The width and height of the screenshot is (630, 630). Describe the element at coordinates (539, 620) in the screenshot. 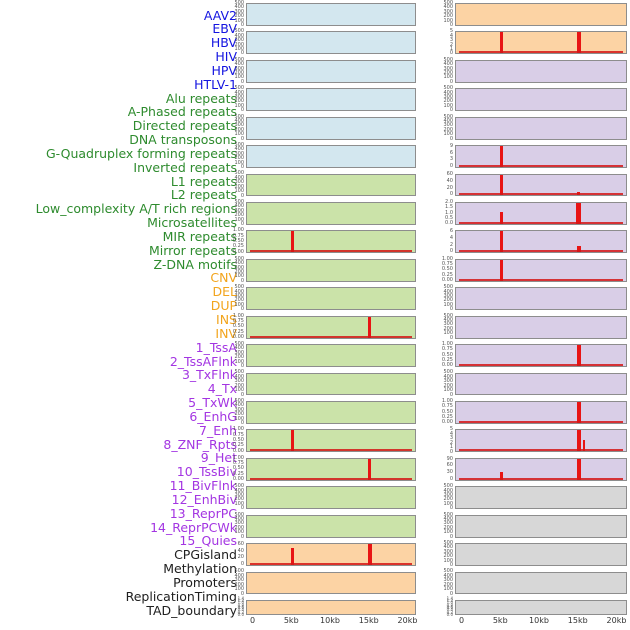

I see `x-axis-tick-label: 10kb` at that location.